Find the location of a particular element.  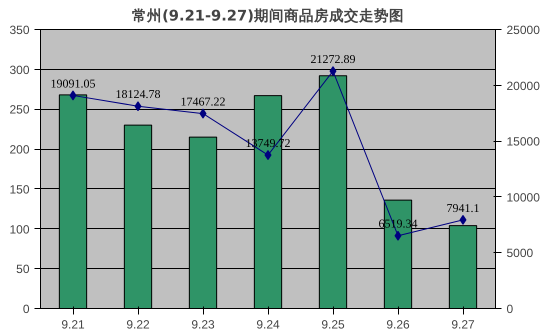

x-tick-label: 9.24 is located at coordinates (268, 324).